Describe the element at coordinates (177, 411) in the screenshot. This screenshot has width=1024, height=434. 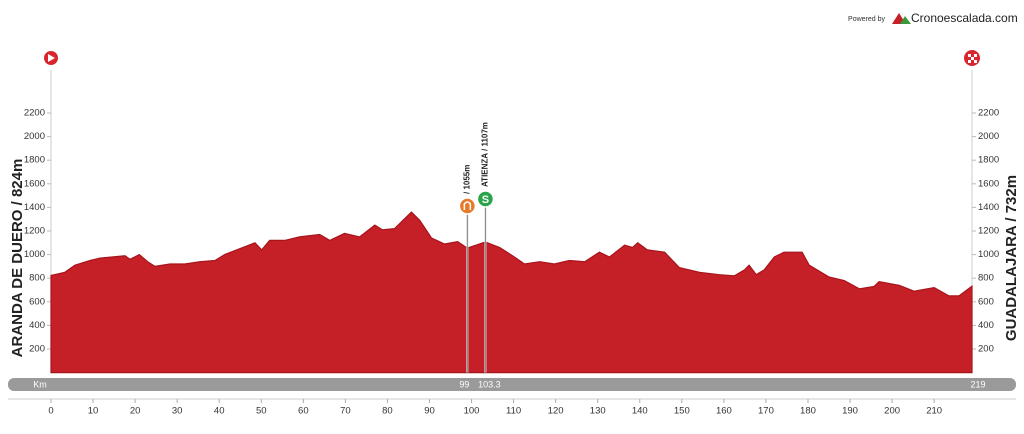
I see `x-tick-label: 30` at that location.